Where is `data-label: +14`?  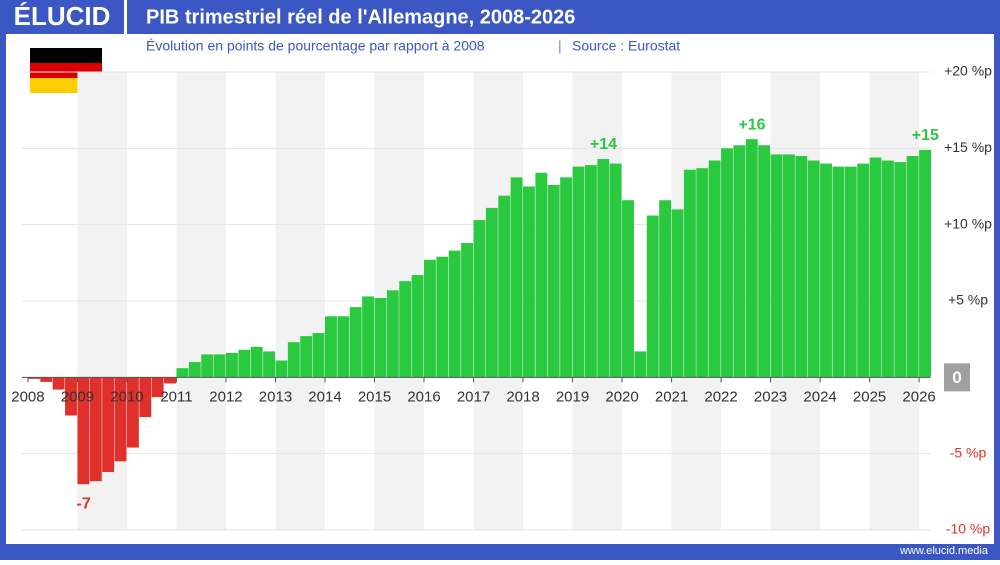
data-label: +14 is located at coordinates (603, 144).